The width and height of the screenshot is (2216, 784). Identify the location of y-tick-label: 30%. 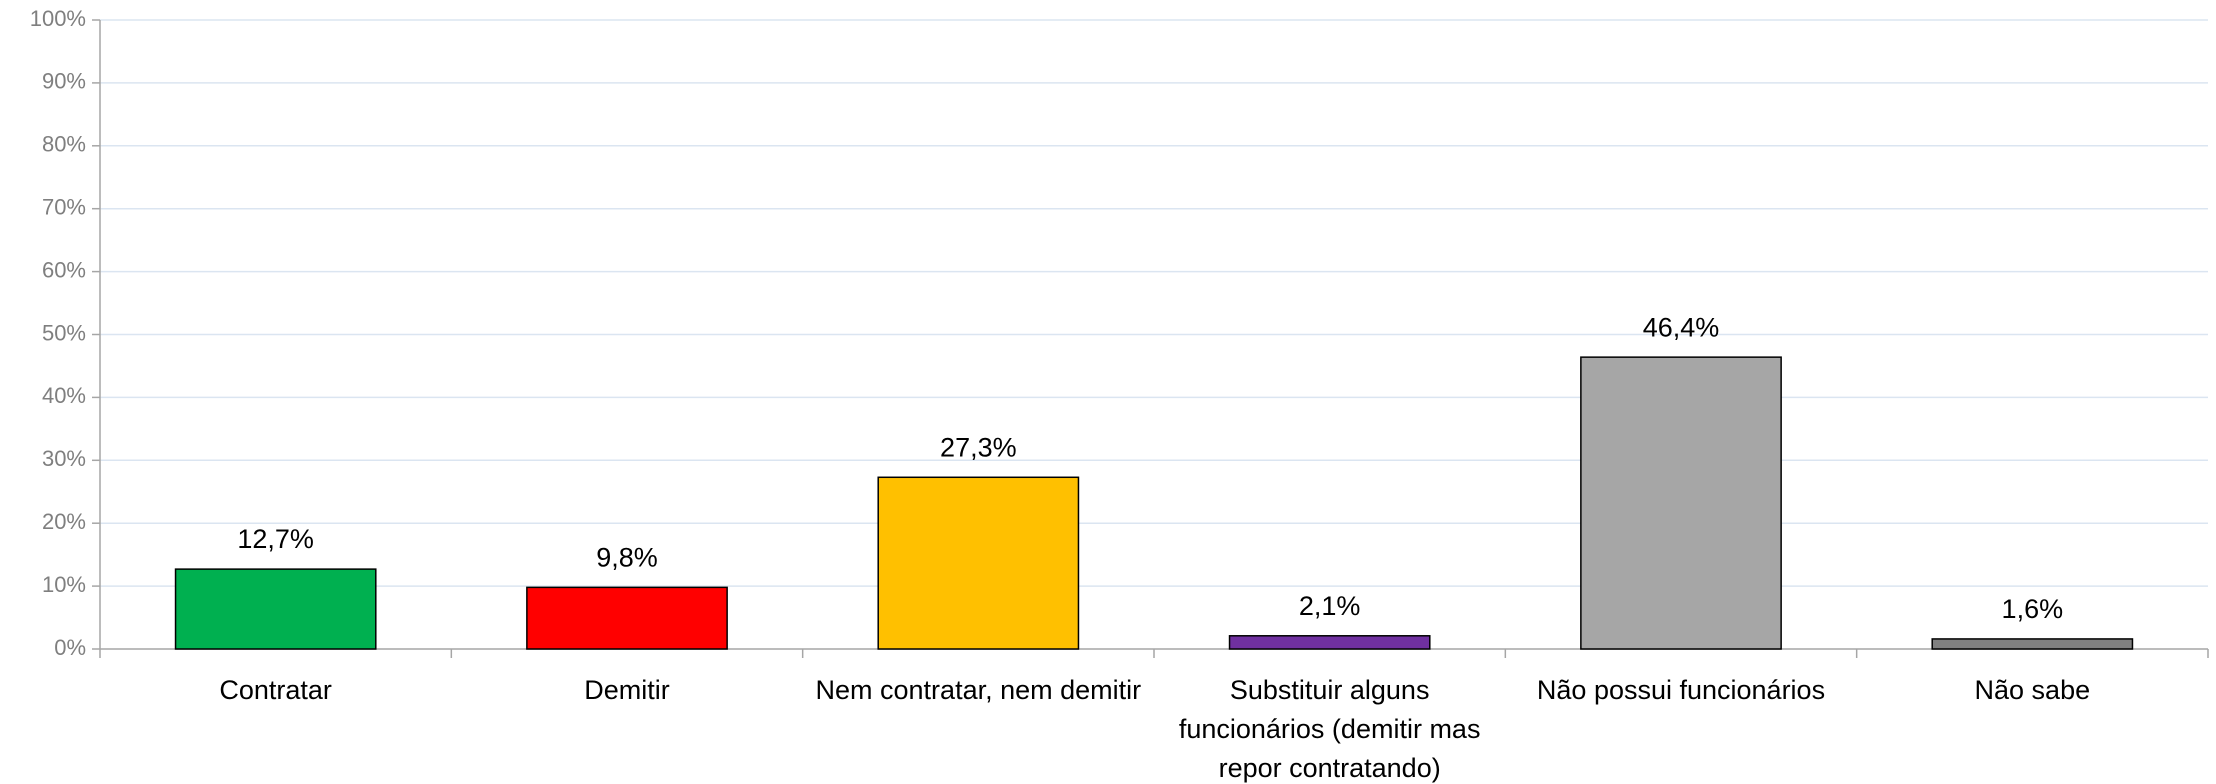
(64, 458).